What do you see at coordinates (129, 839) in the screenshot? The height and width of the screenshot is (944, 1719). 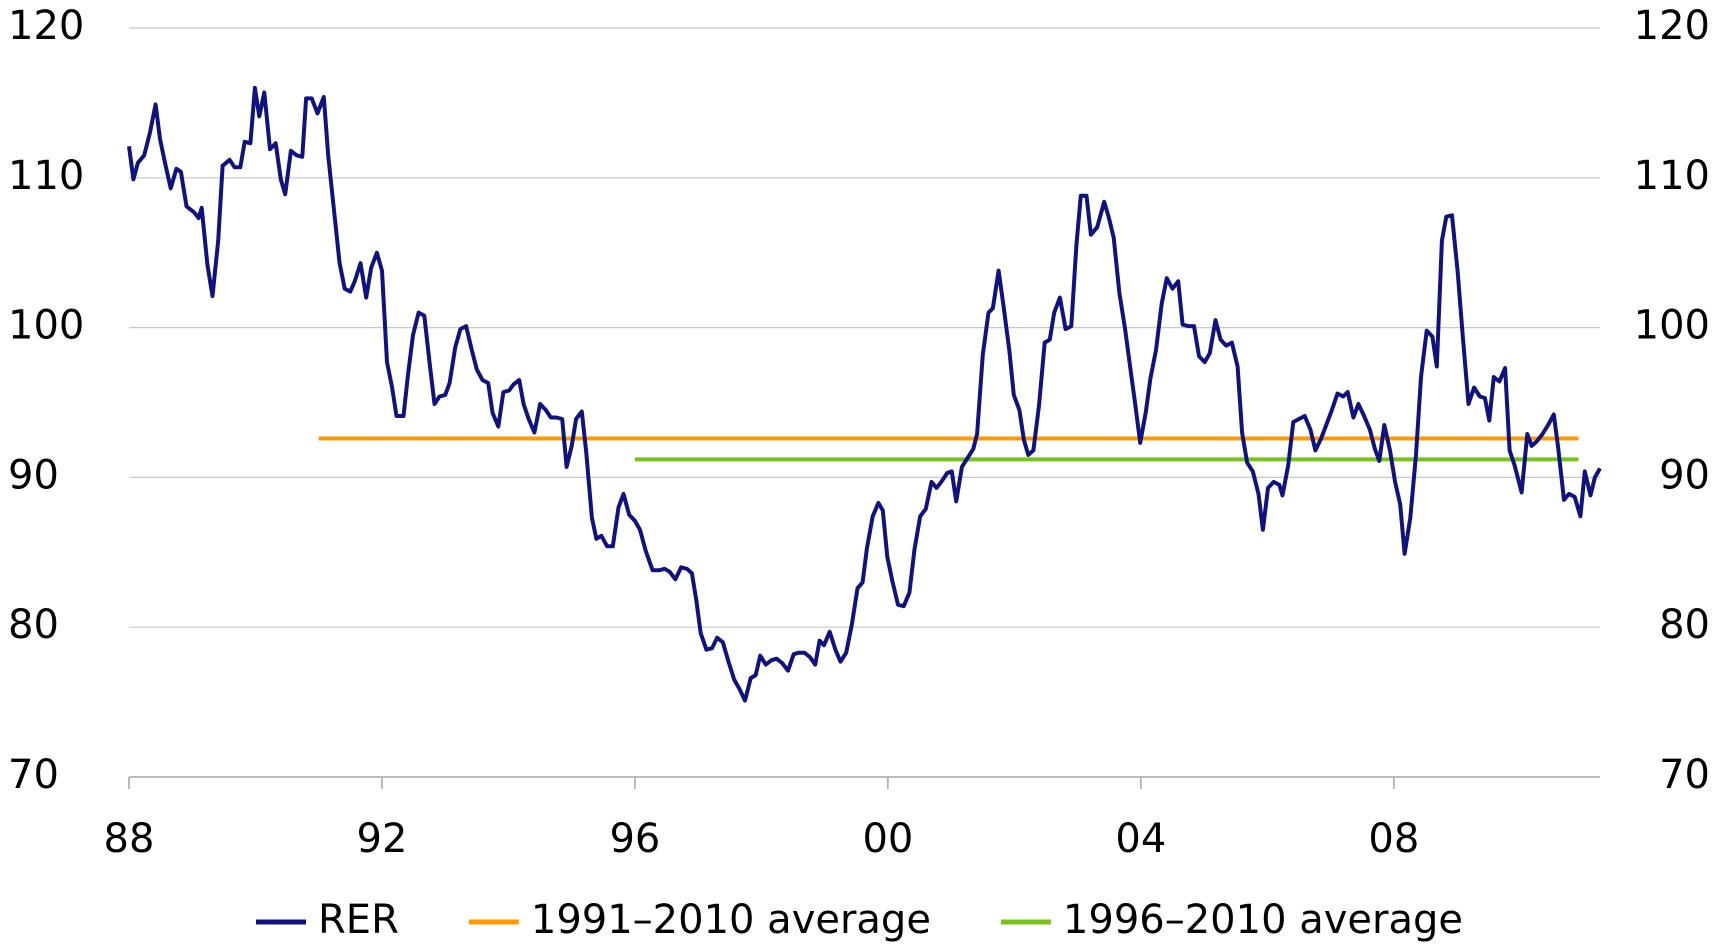 I see `x-tick-label: 88` at bounding box center [129, 839].